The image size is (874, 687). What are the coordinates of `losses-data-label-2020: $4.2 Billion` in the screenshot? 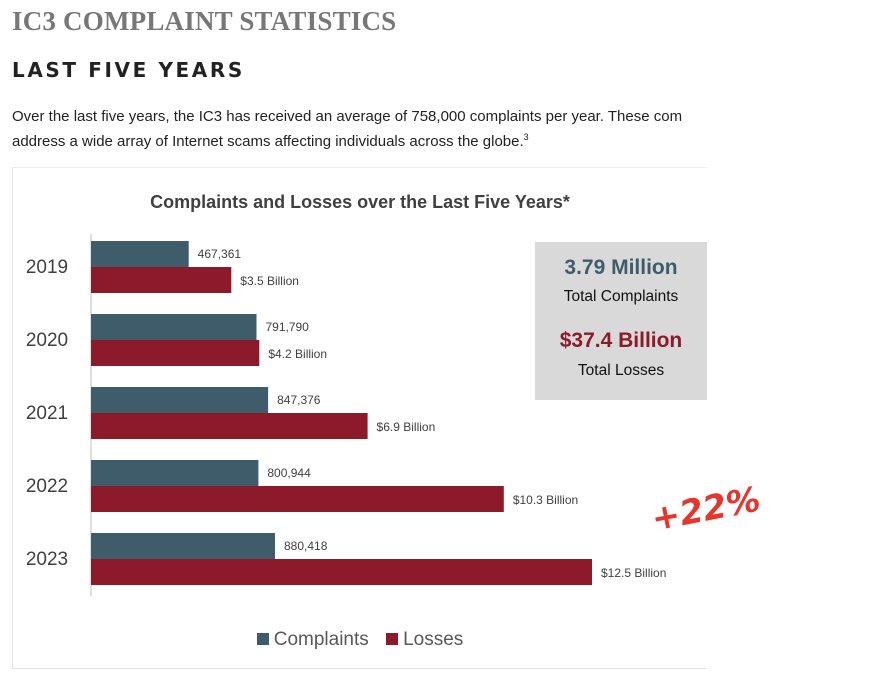 It's located at (297, 354).